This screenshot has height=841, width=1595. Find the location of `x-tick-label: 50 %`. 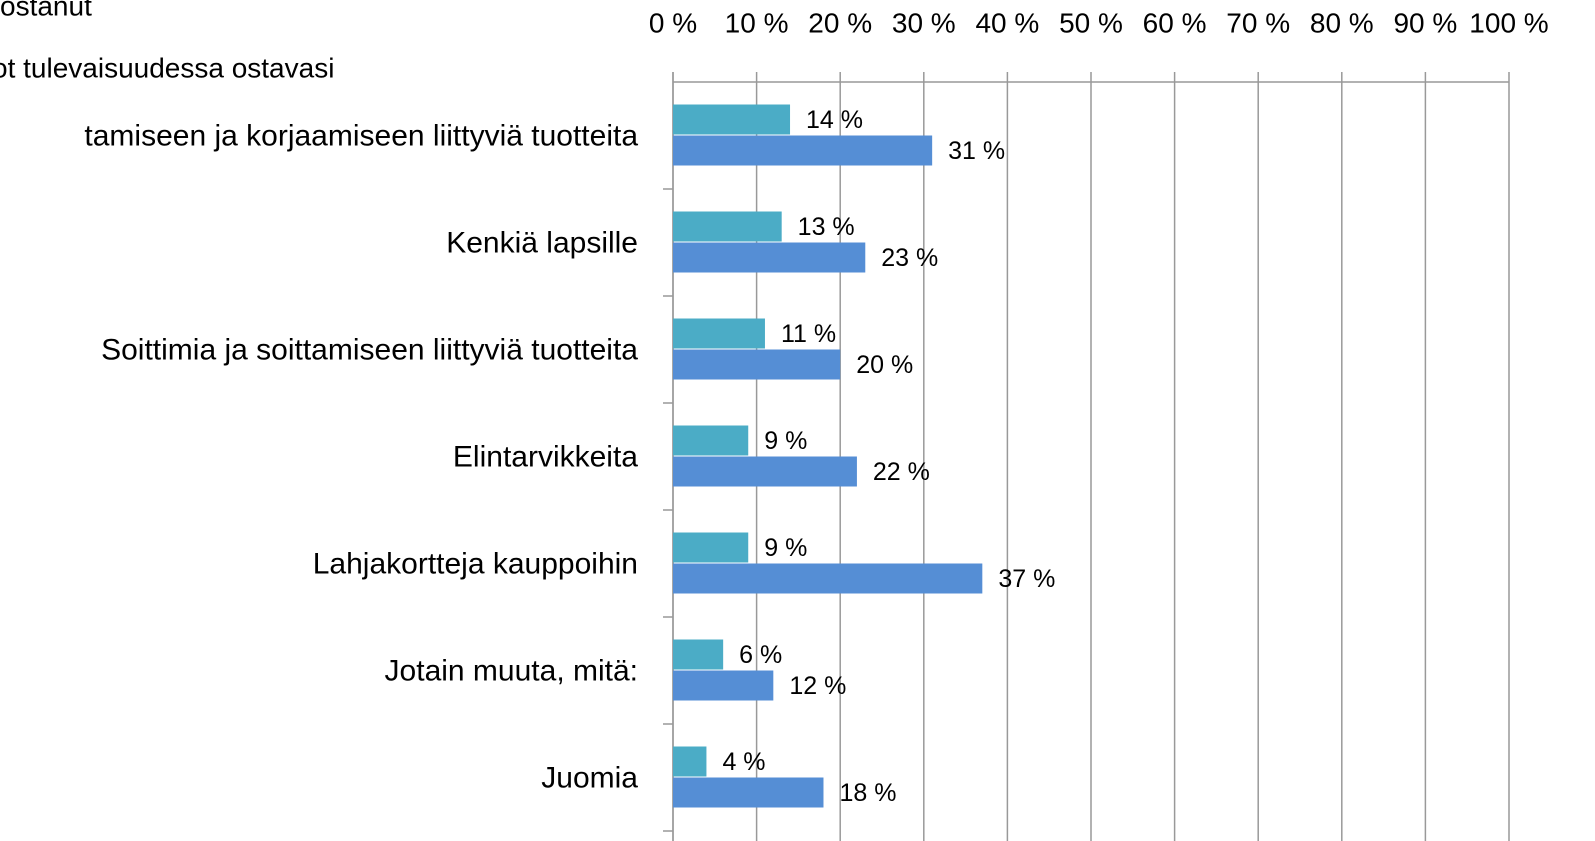

x-tick-label: 50 % is located at coordinates (1091, 22).